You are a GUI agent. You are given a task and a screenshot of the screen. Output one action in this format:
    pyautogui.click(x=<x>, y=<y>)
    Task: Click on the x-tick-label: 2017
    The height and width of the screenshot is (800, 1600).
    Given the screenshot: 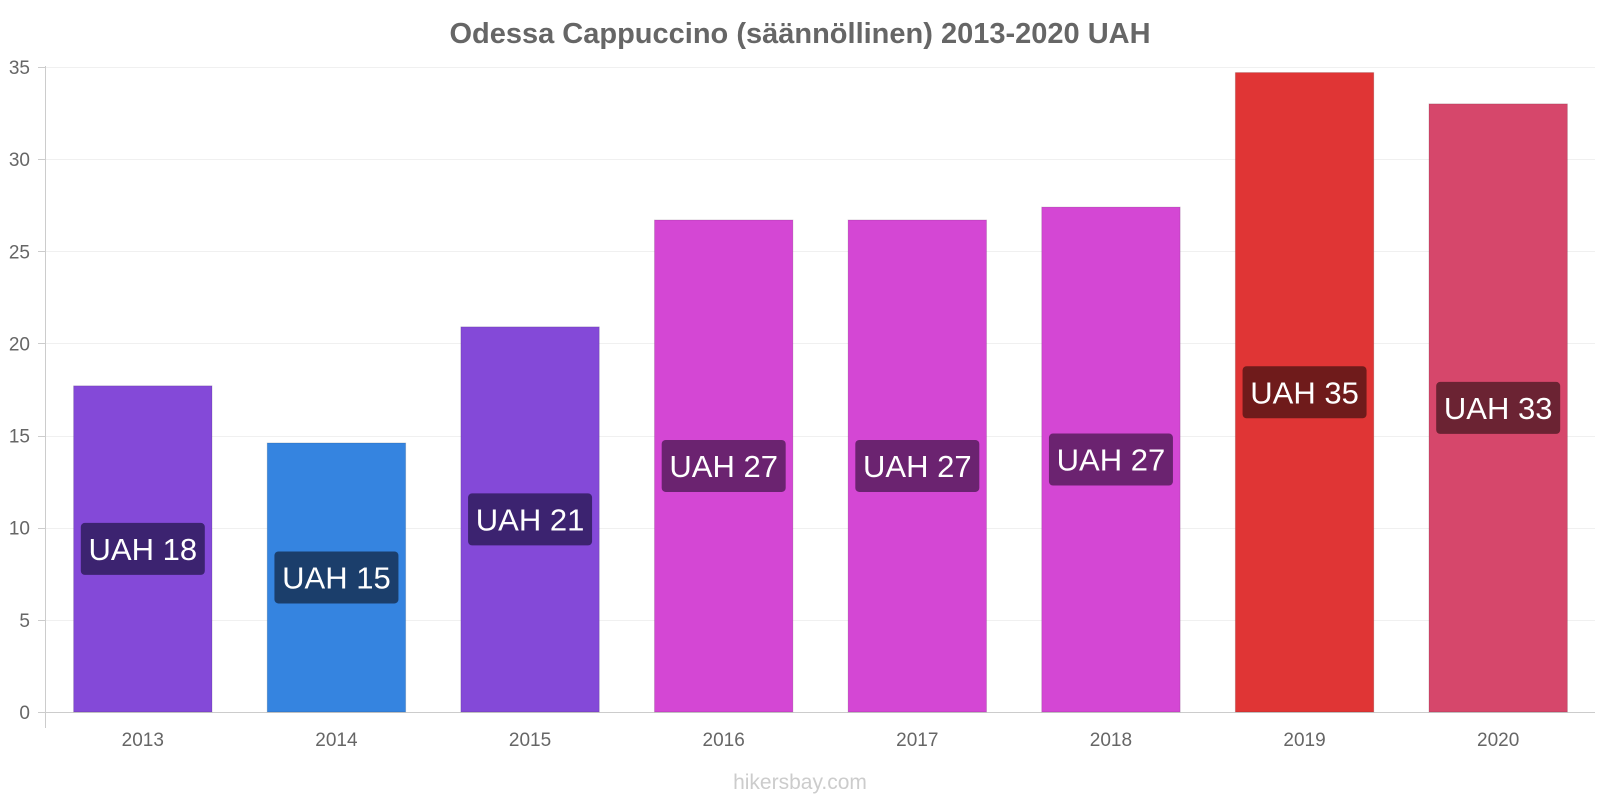 What is the action you would take?
    pyautogui.click(x=917, y=740)
    